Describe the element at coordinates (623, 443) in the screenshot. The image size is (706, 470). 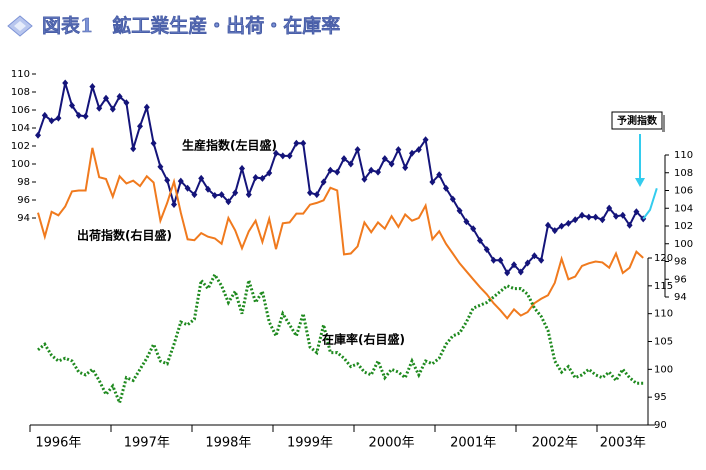
I see `x-tick-label: 2003年` at that location.